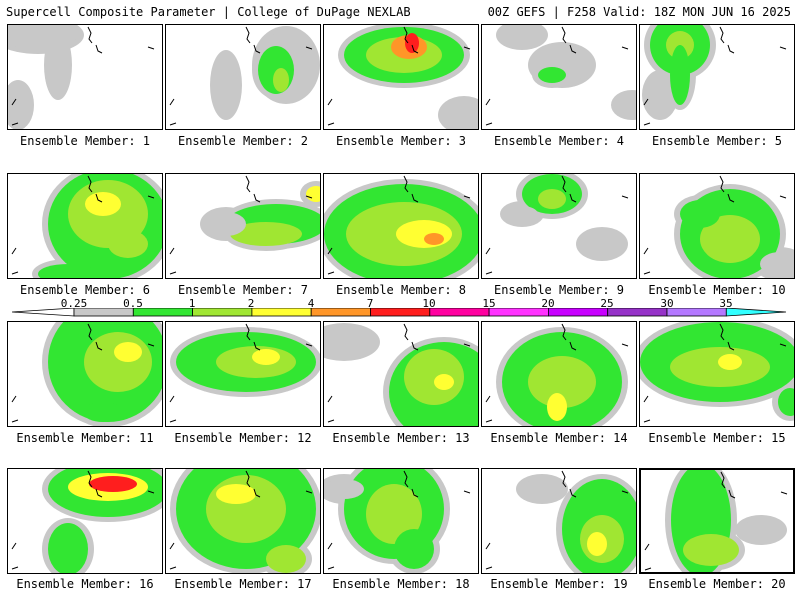 The width and height of the screenshot is (800, 600). What do you see at coordinates (559, 438) in the screenshot?
I see `member-label-14: Ensemble Member: 14` at bounding box center [559, 438].